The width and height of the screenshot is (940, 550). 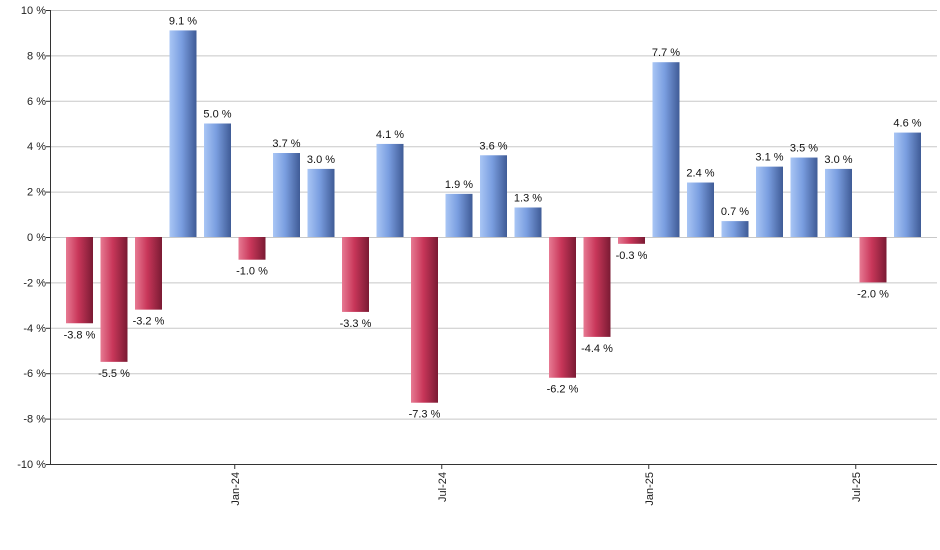 What do you see at coordinates (597, 349) in the screenshot?
I see `bar-value-label: -4.4 %` at bounding box center [597, 349].